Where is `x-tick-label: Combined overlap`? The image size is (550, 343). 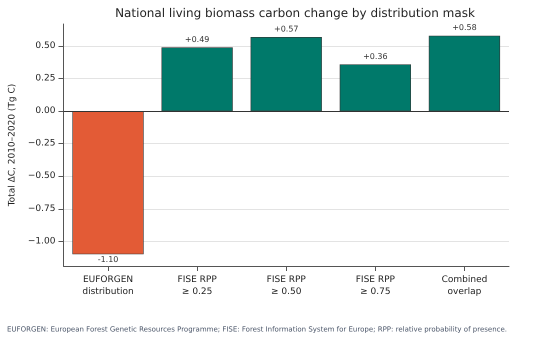 x-tick-label: Combined overlap is located at coordinates (465, 286).